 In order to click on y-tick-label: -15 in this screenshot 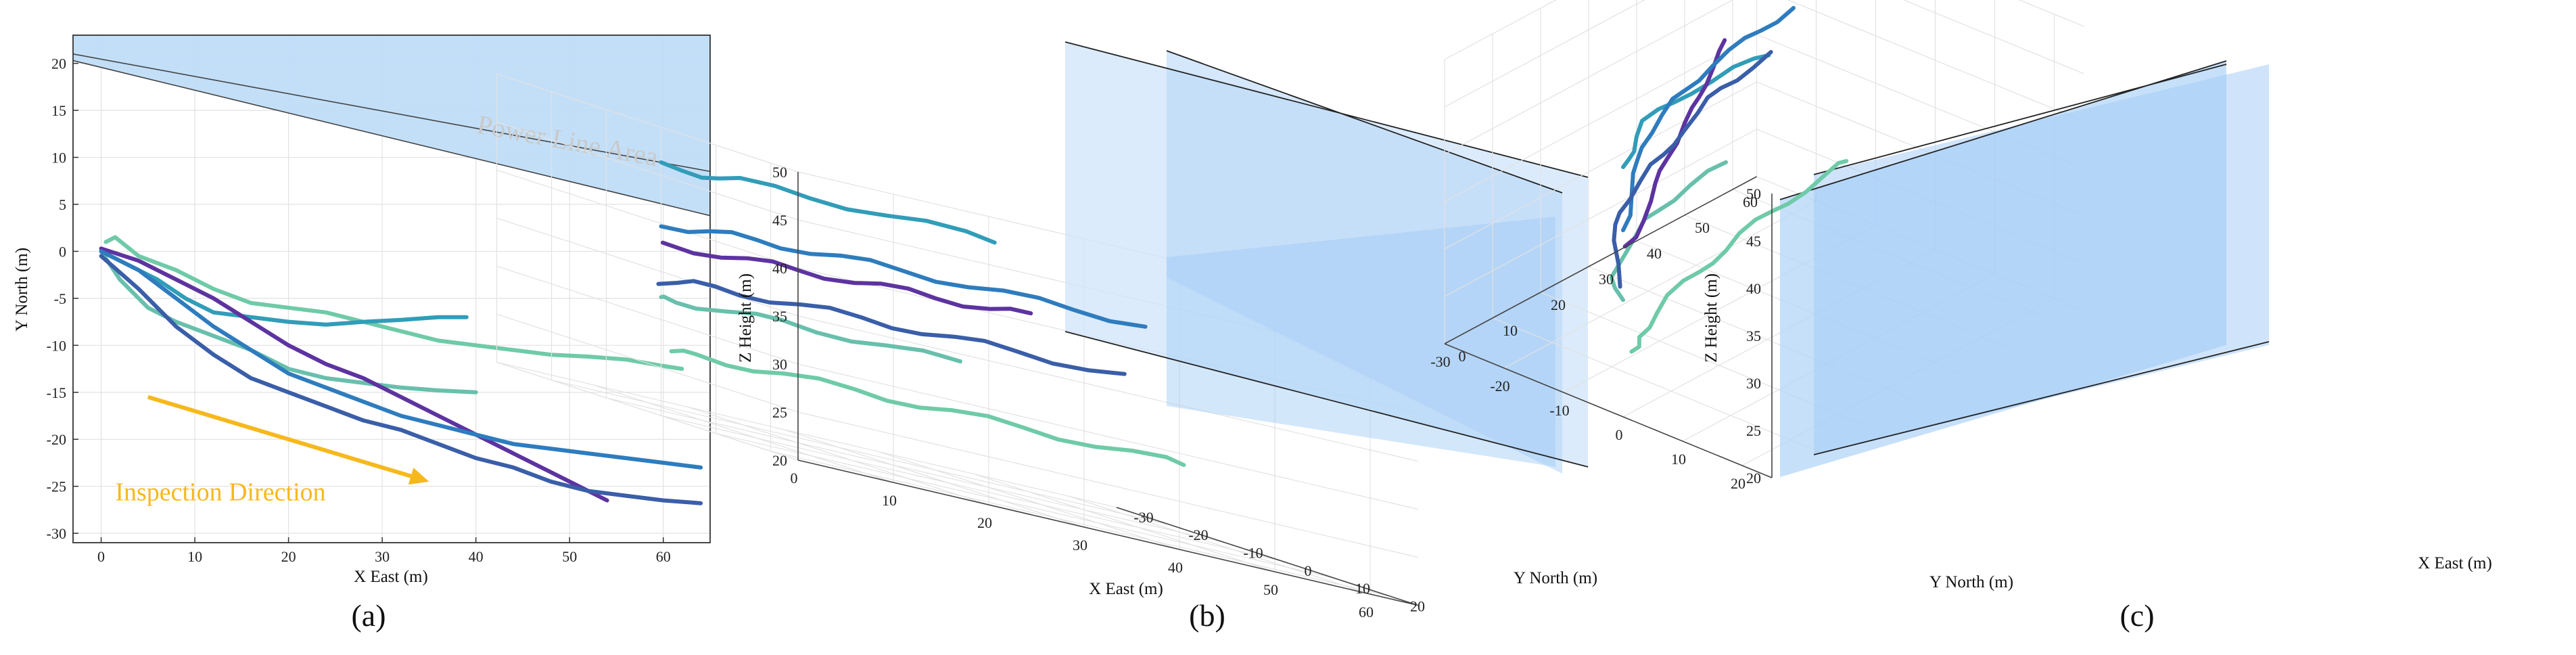, I will do `click(56, 392)`.